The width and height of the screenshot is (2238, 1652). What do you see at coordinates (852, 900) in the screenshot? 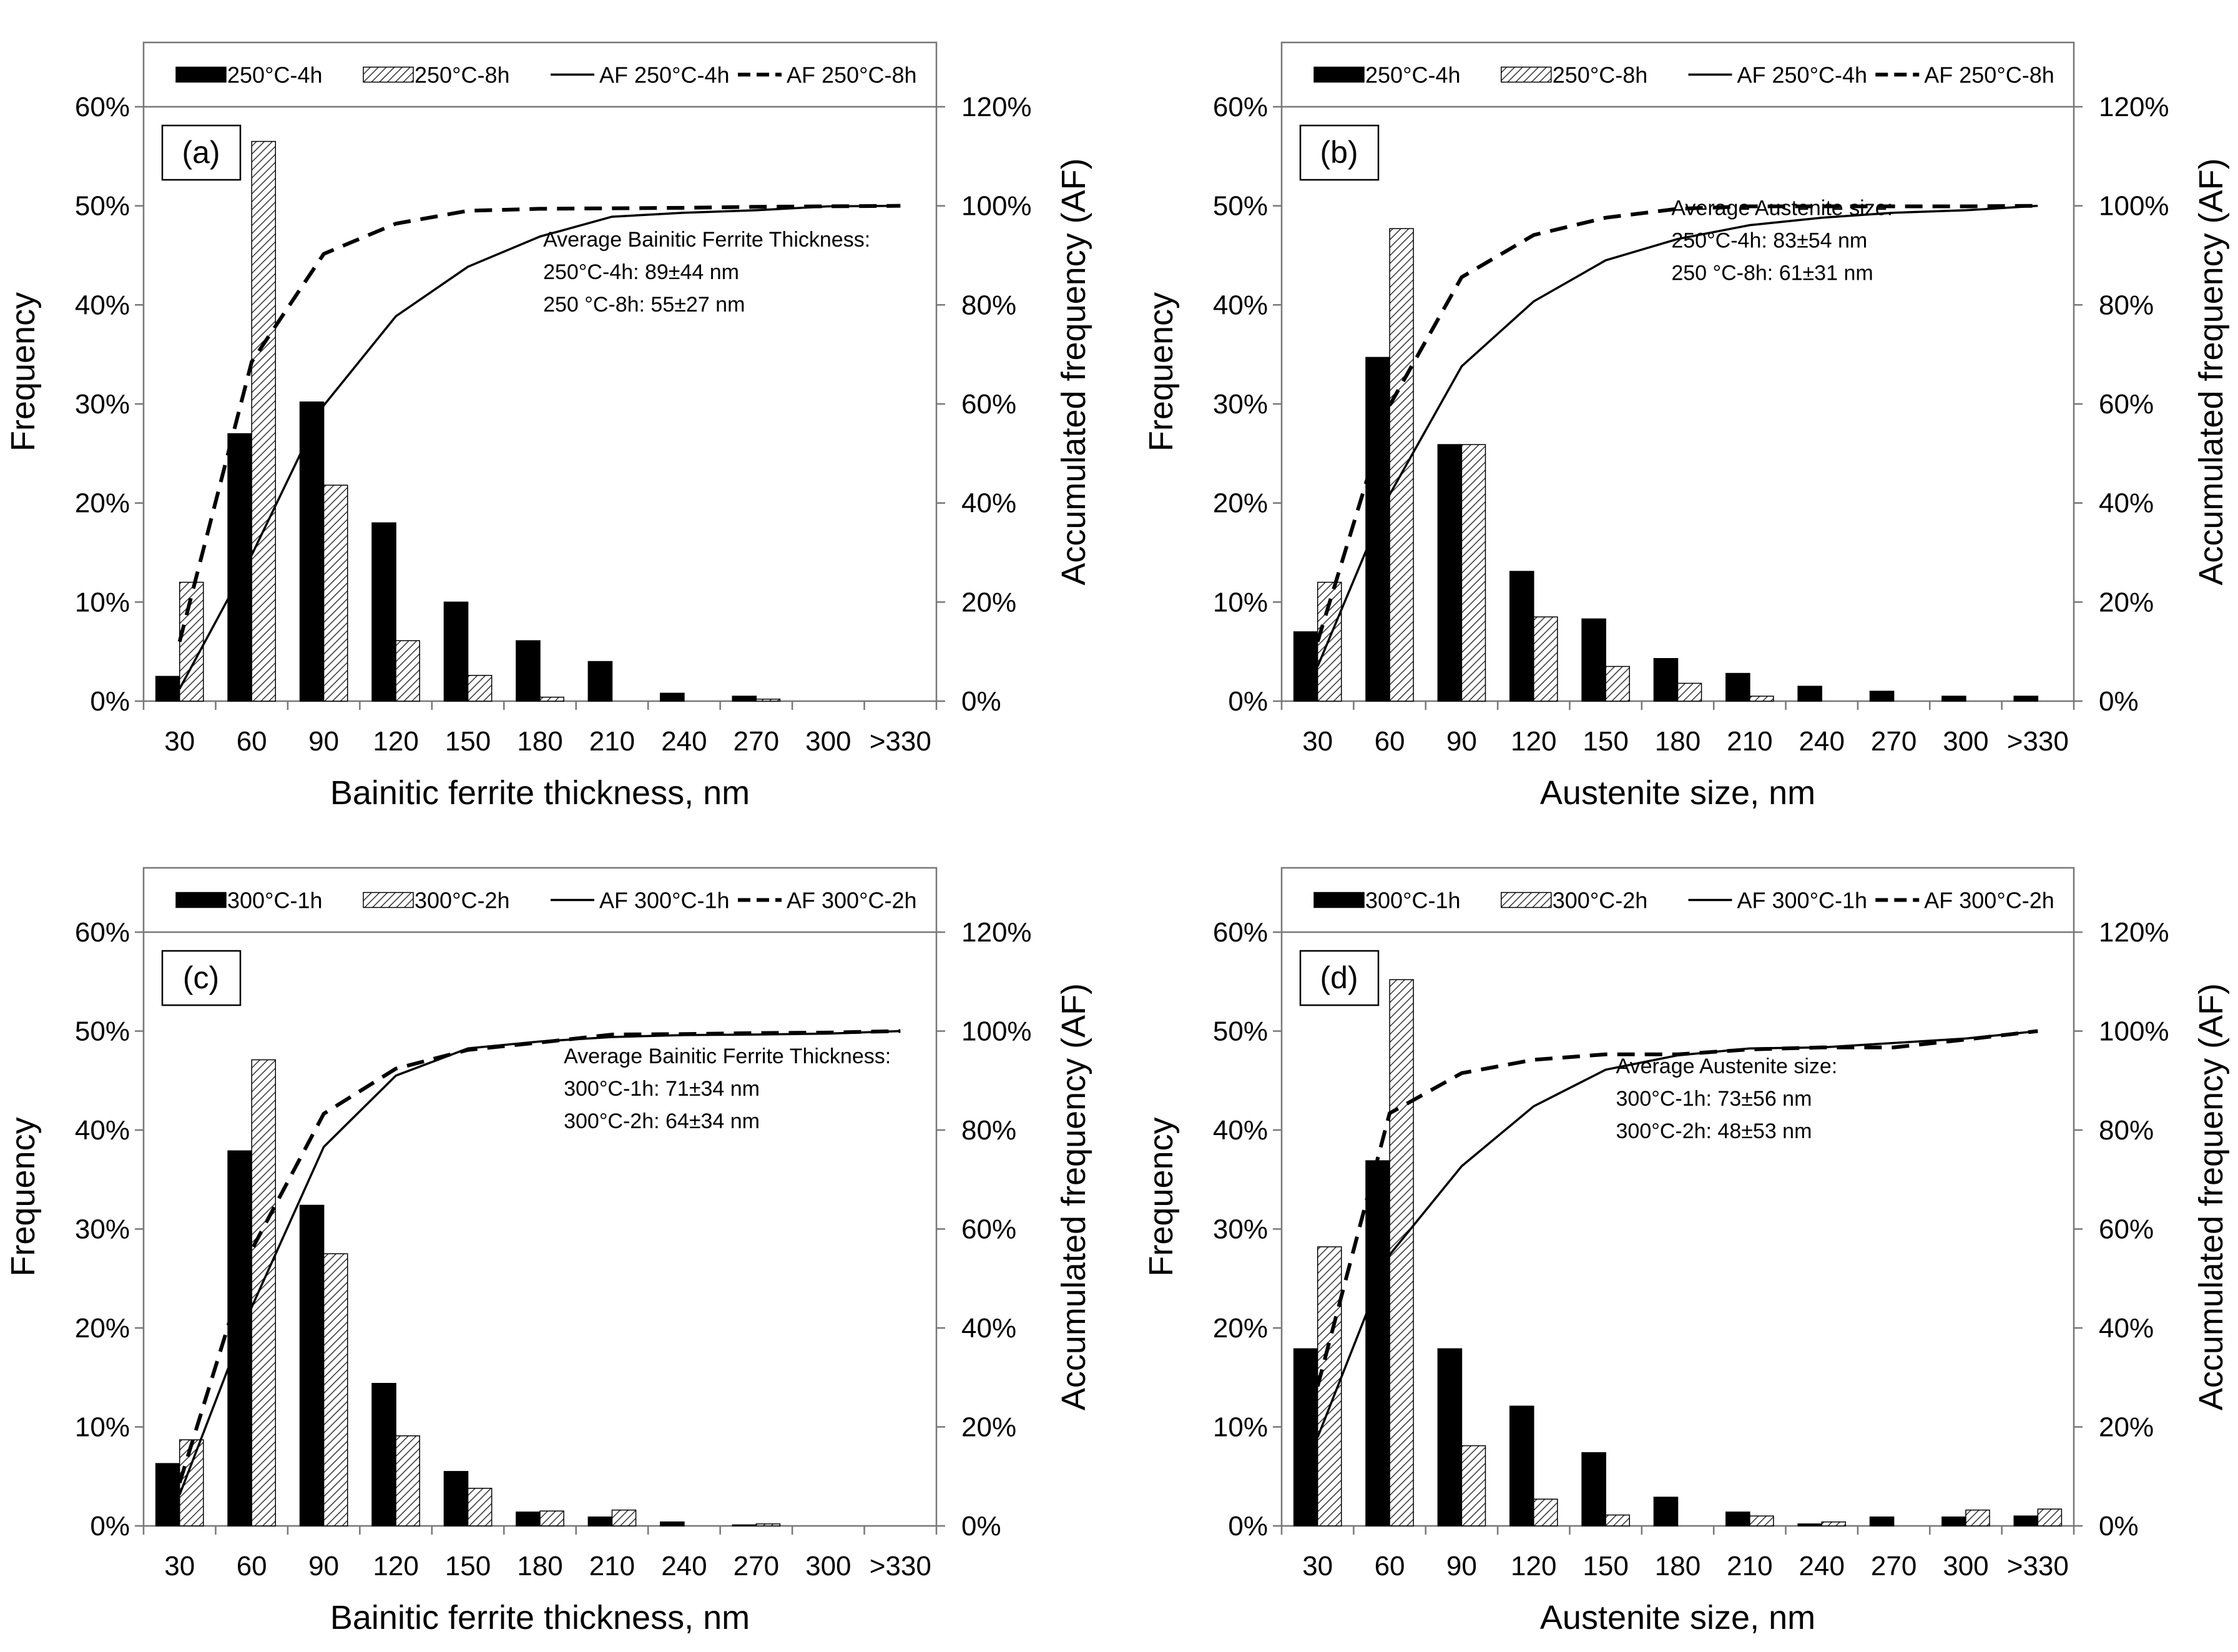
I see `legend-label: AF 300°C-2h` at bounding box center [852, 900].